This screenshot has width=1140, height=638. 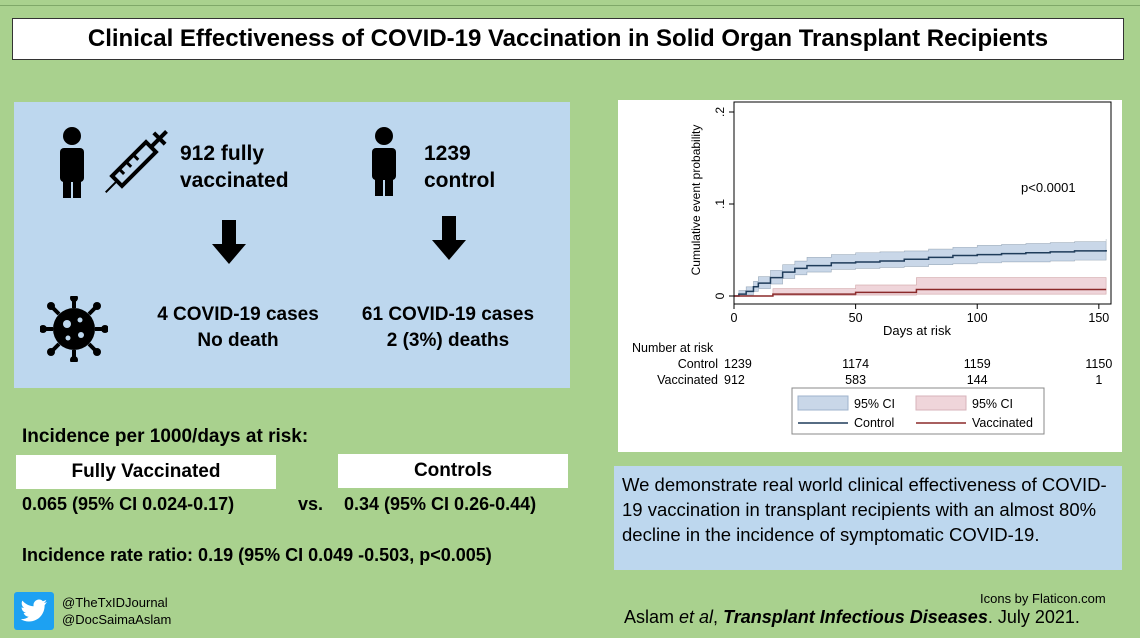 I want to click on twitter-bird-icon, so click(x=33, y=610).